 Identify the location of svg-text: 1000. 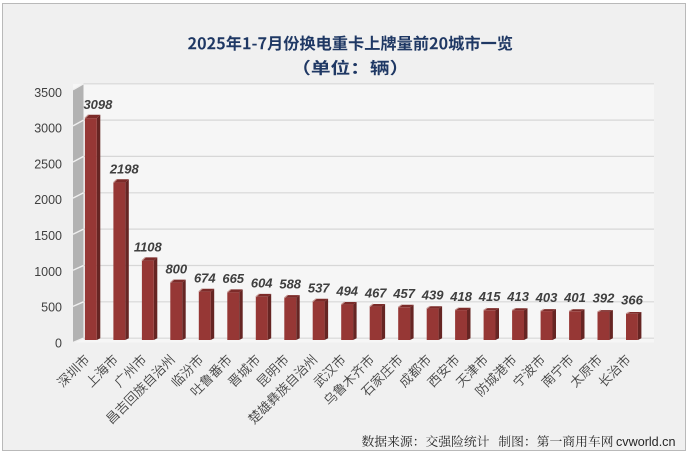
(48, 272).